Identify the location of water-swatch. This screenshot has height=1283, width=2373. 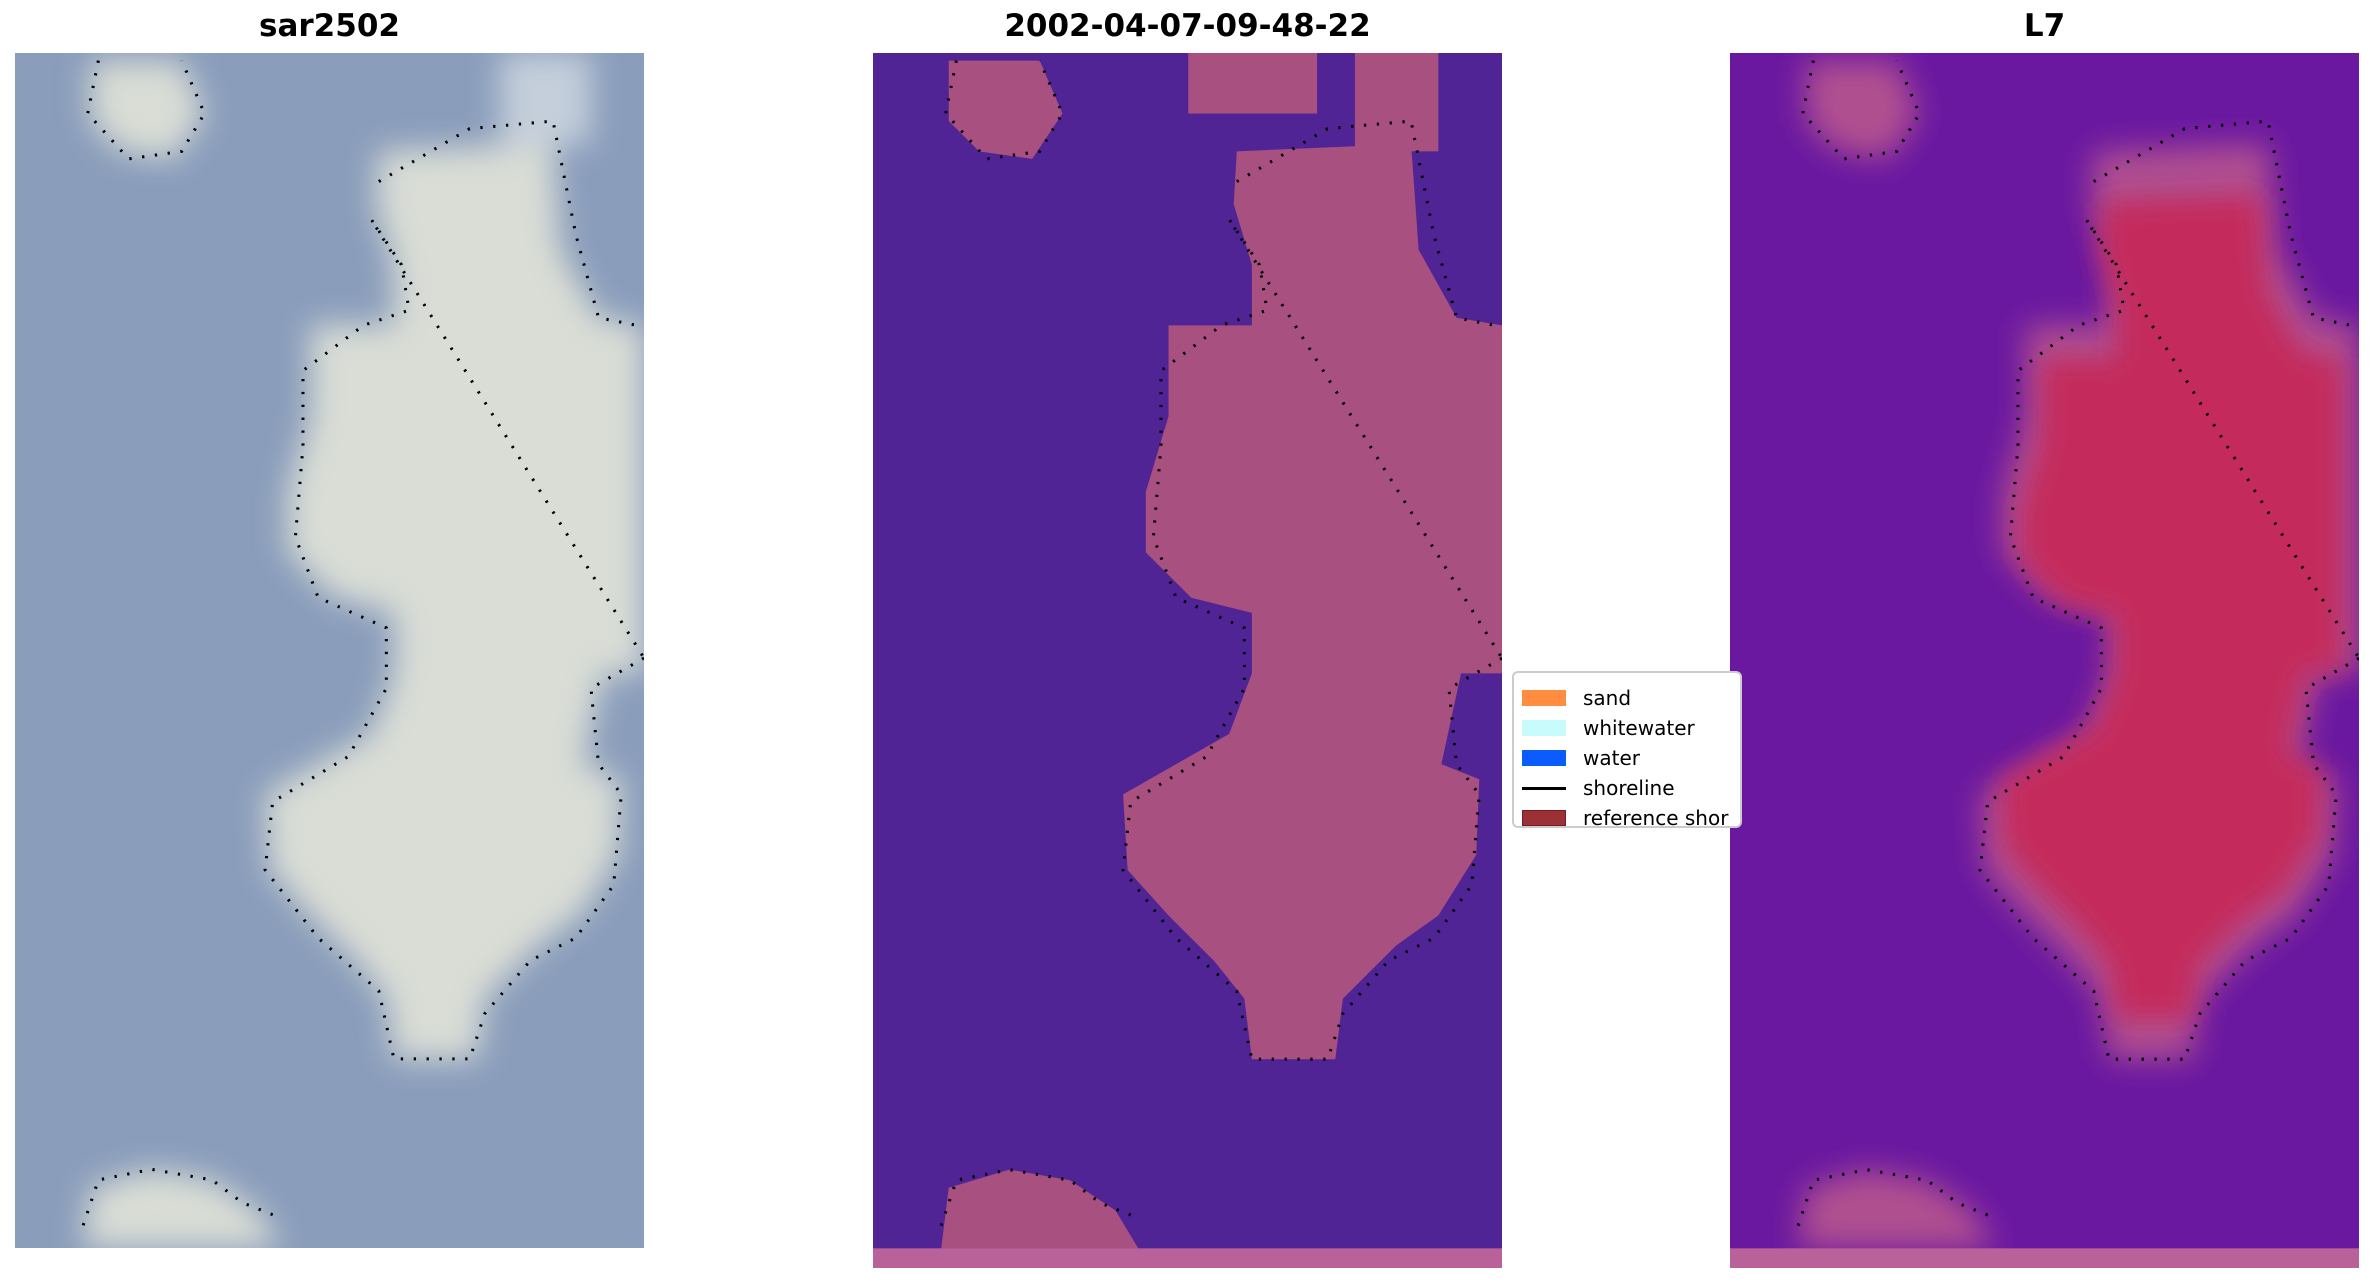
(1544, 758).